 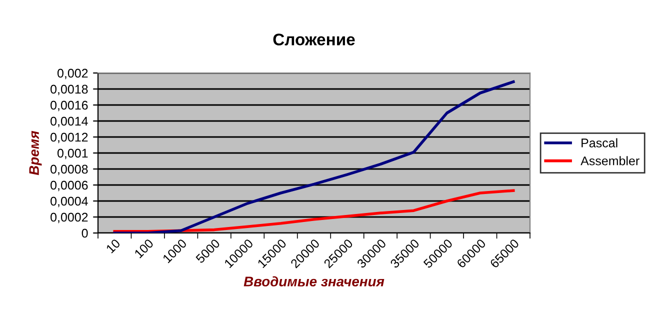 I want to click on y-tick-label: 0,0012, so click(x=69, y=138).